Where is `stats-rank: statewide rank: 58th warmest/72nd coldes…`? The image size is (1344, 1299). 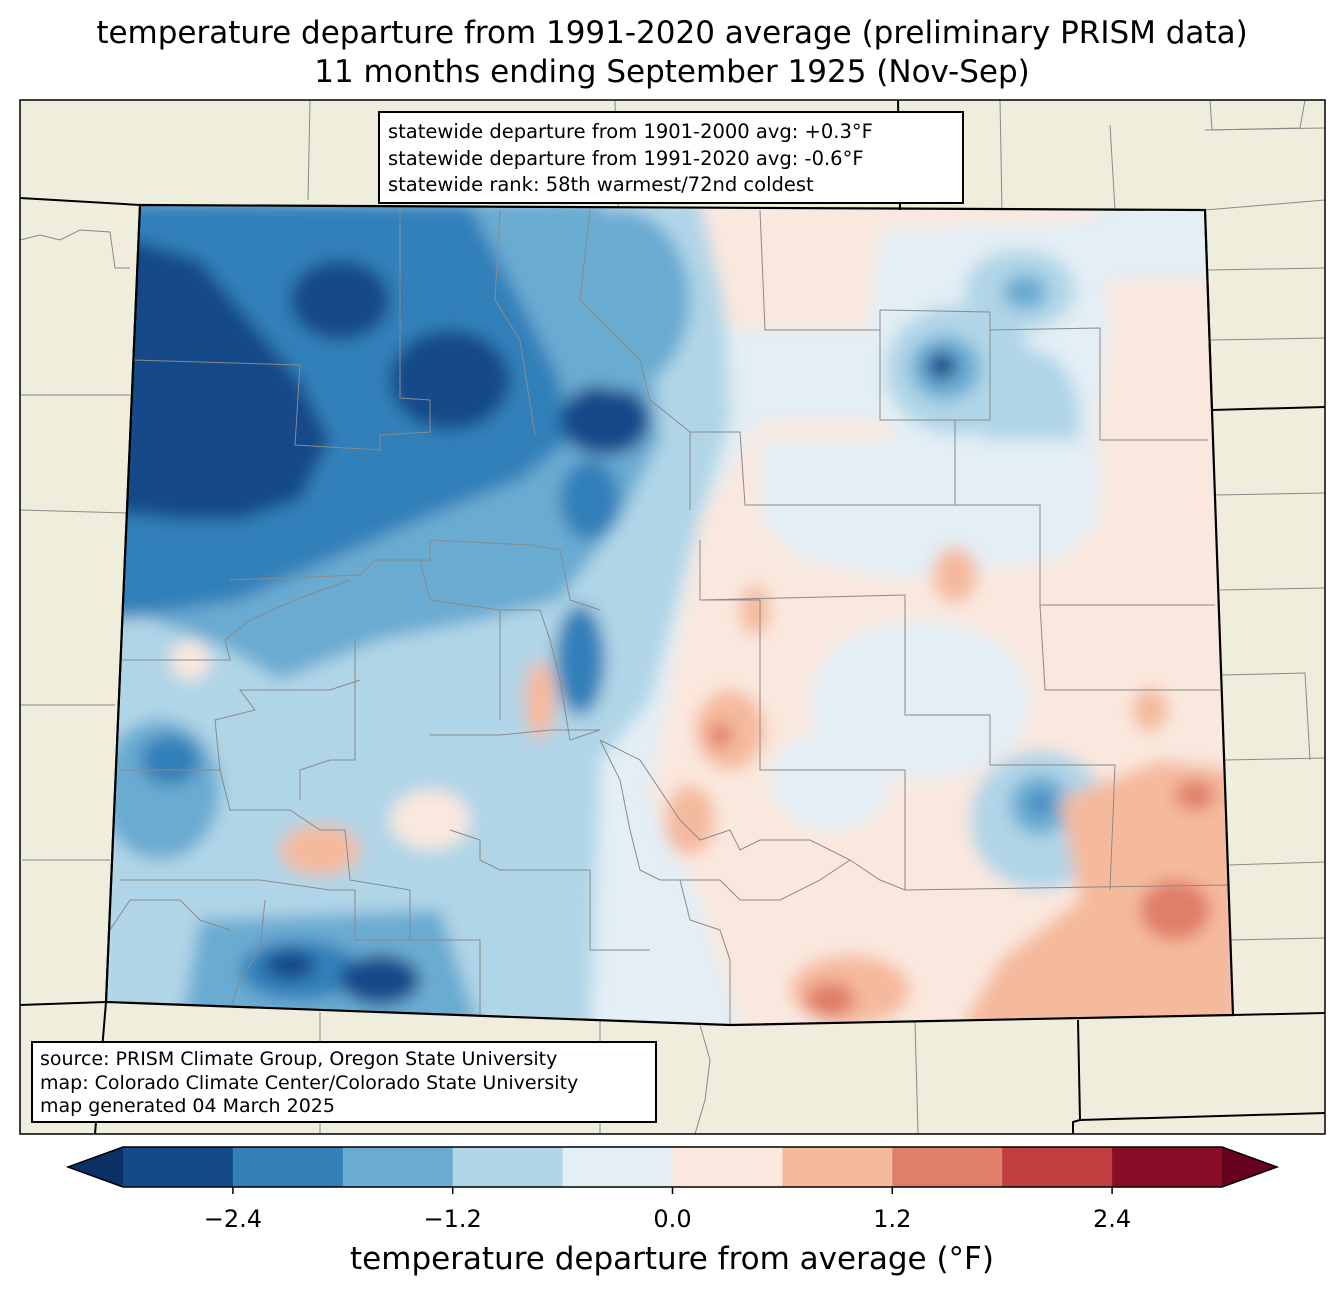
stats-rank: statewide rank: 58th warmest/72nd coldes… is located at coordinates (601, 184).